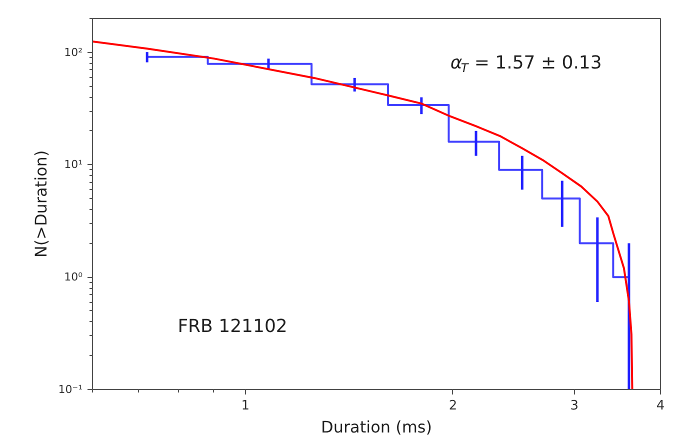 Image resolution: width=689 pixels, height=447 pixels. Describe the element at coordinates (73, 52) in the screenshot. I see `y-tick-label: 10²` at that location.